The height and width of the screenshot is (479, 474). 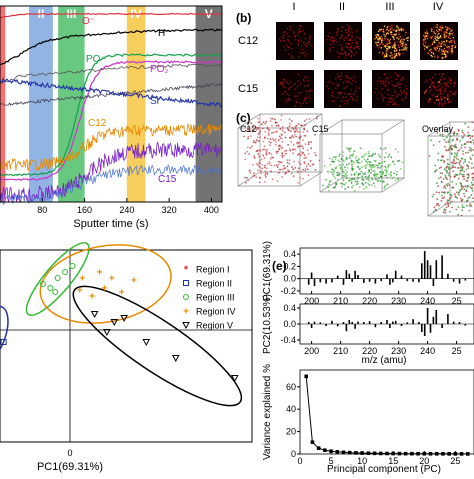 I want to click on series-label-c12: C12, so click(x=97, y=123).